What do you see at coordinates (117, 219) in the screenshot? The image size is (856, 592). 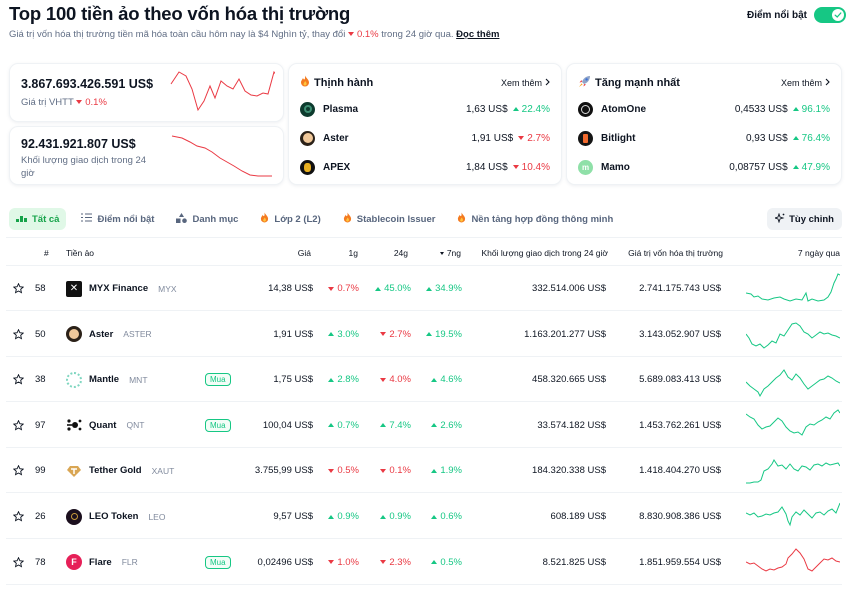 I see `tab-highlights: Điểm nổi bật` at bounding box center [117, 219].